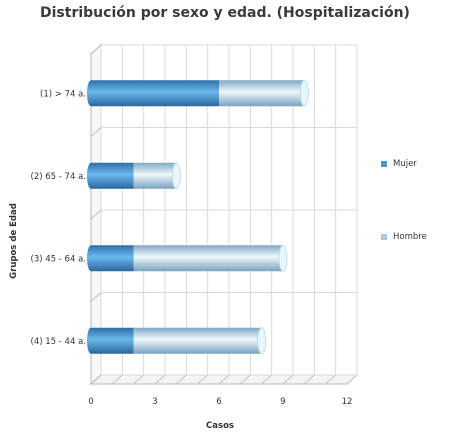 The image size is (450, 444). I want to click on legend-item-hombre: Hombre, so click(404, 237).